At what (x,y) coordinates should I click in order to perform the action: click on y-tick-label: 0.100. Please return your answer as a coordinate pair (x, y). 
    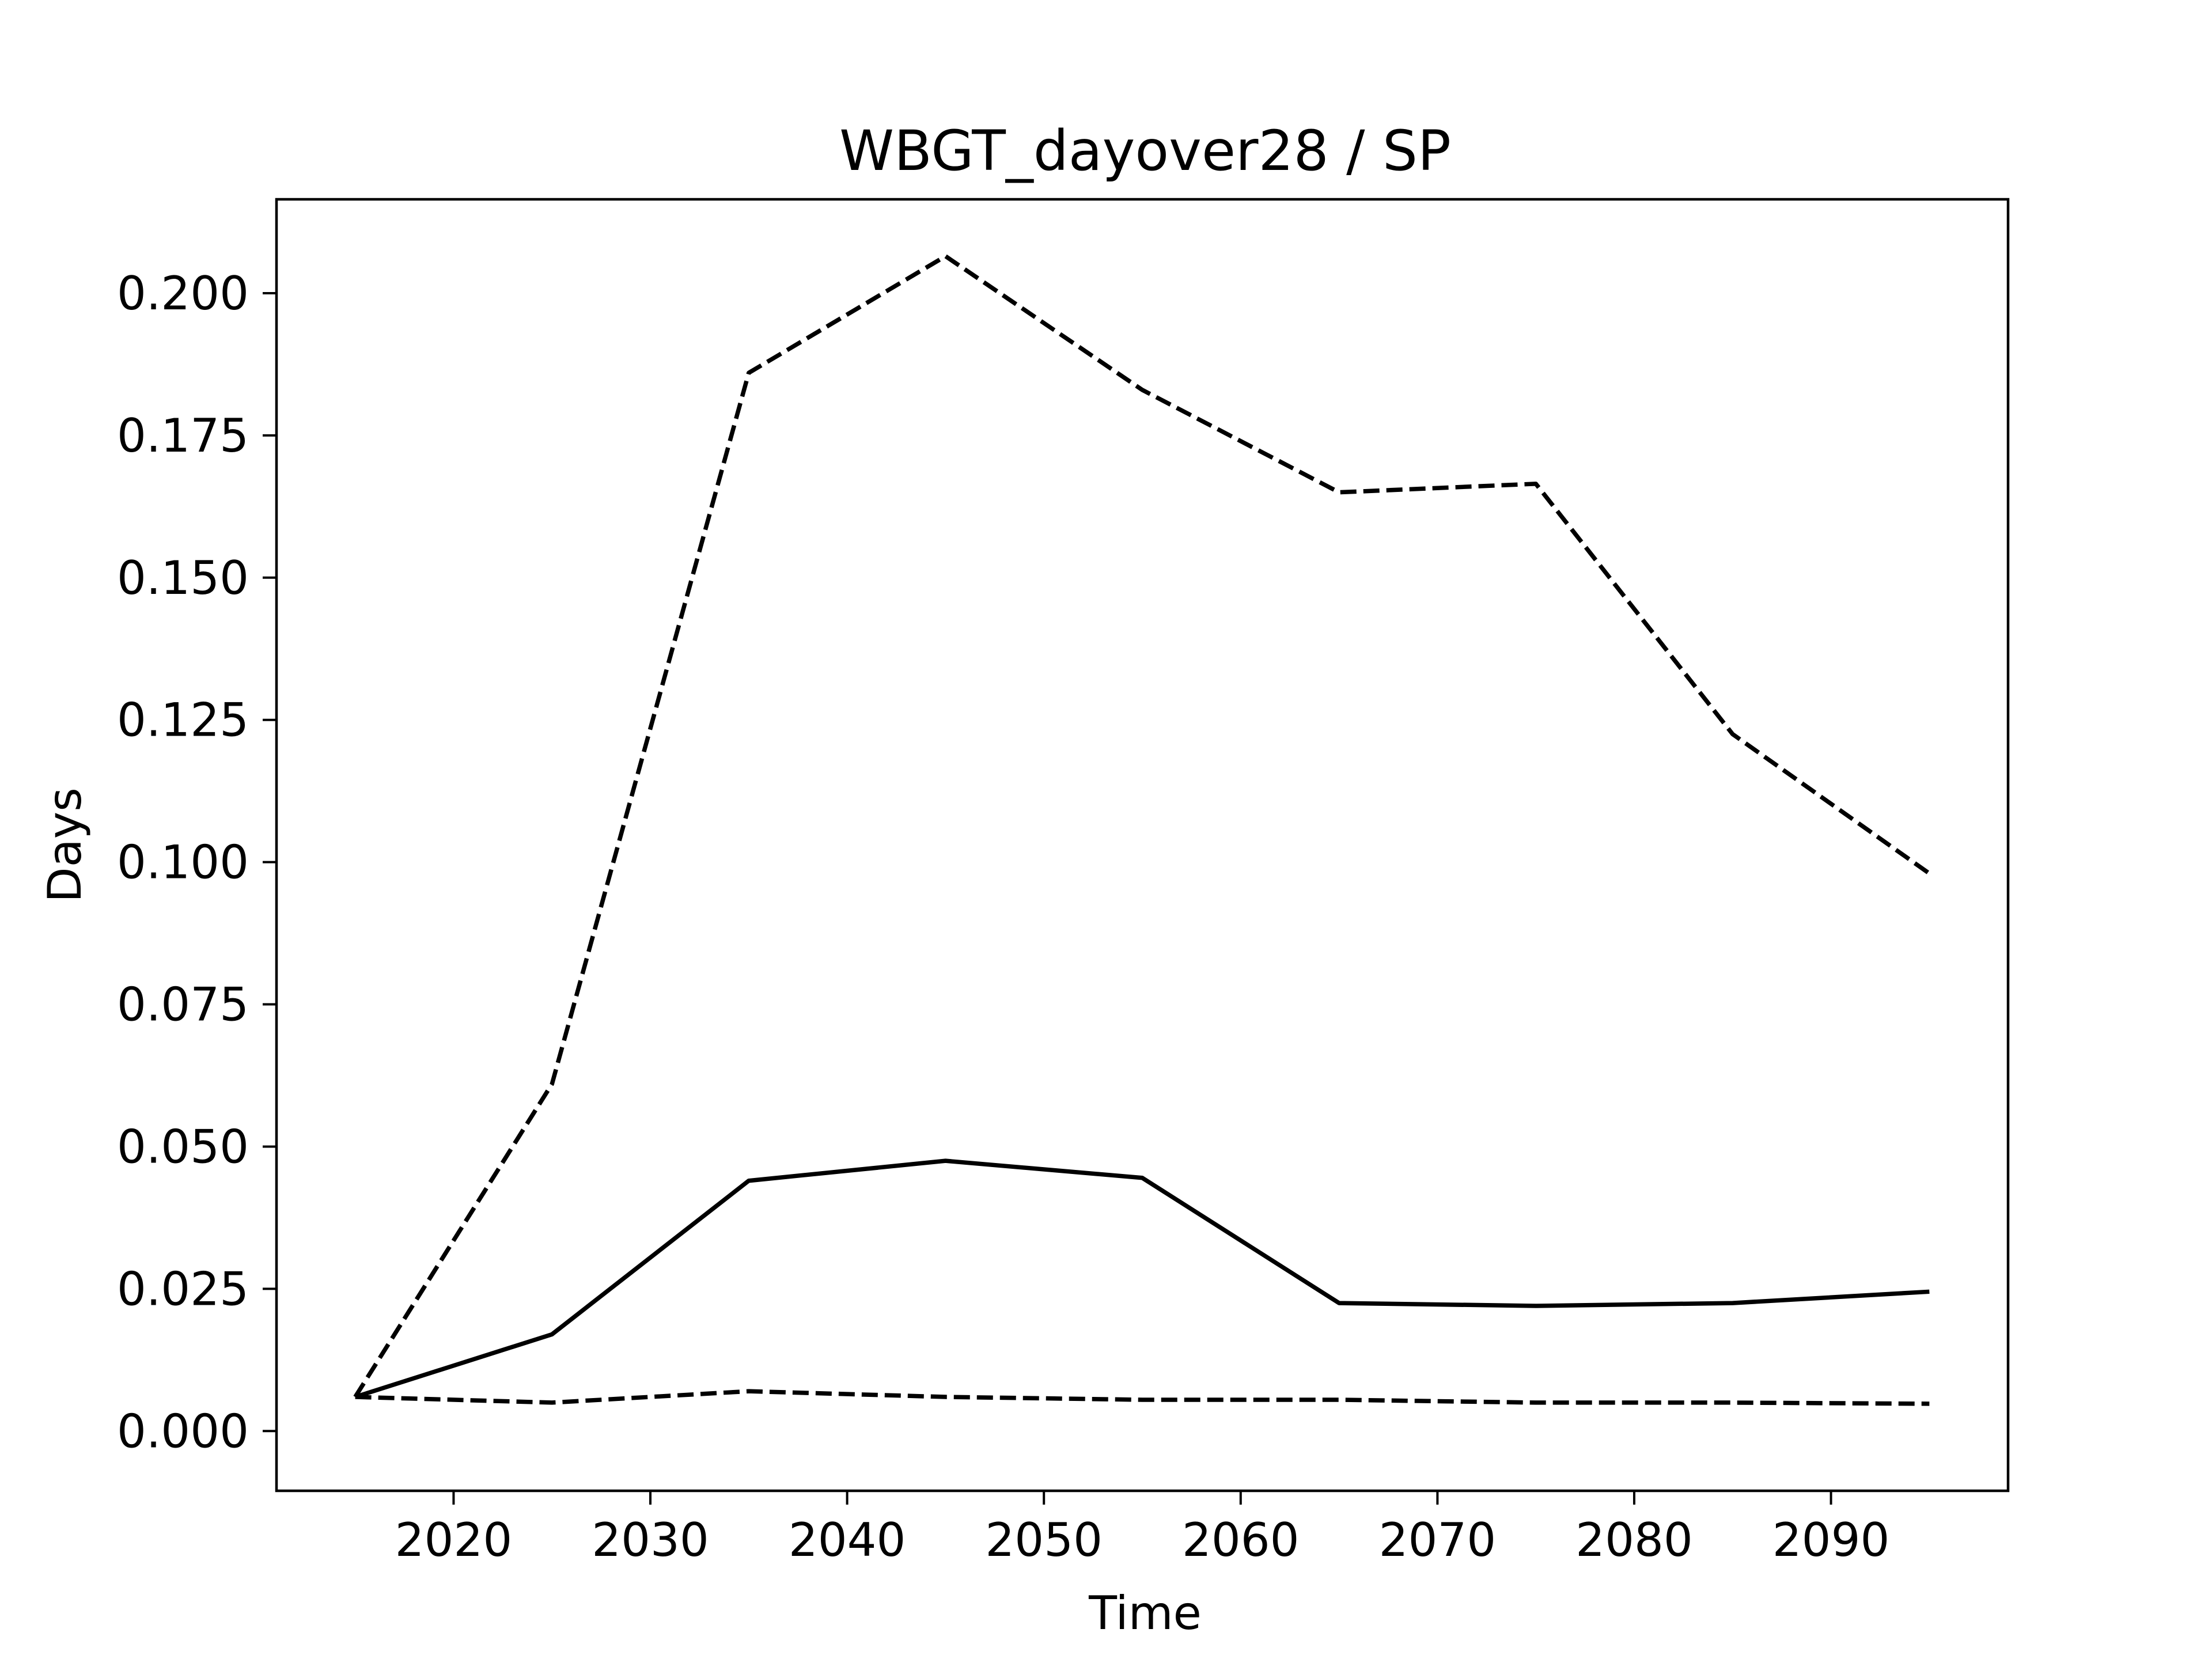
    Looking at the image, I should click on (183, 862).